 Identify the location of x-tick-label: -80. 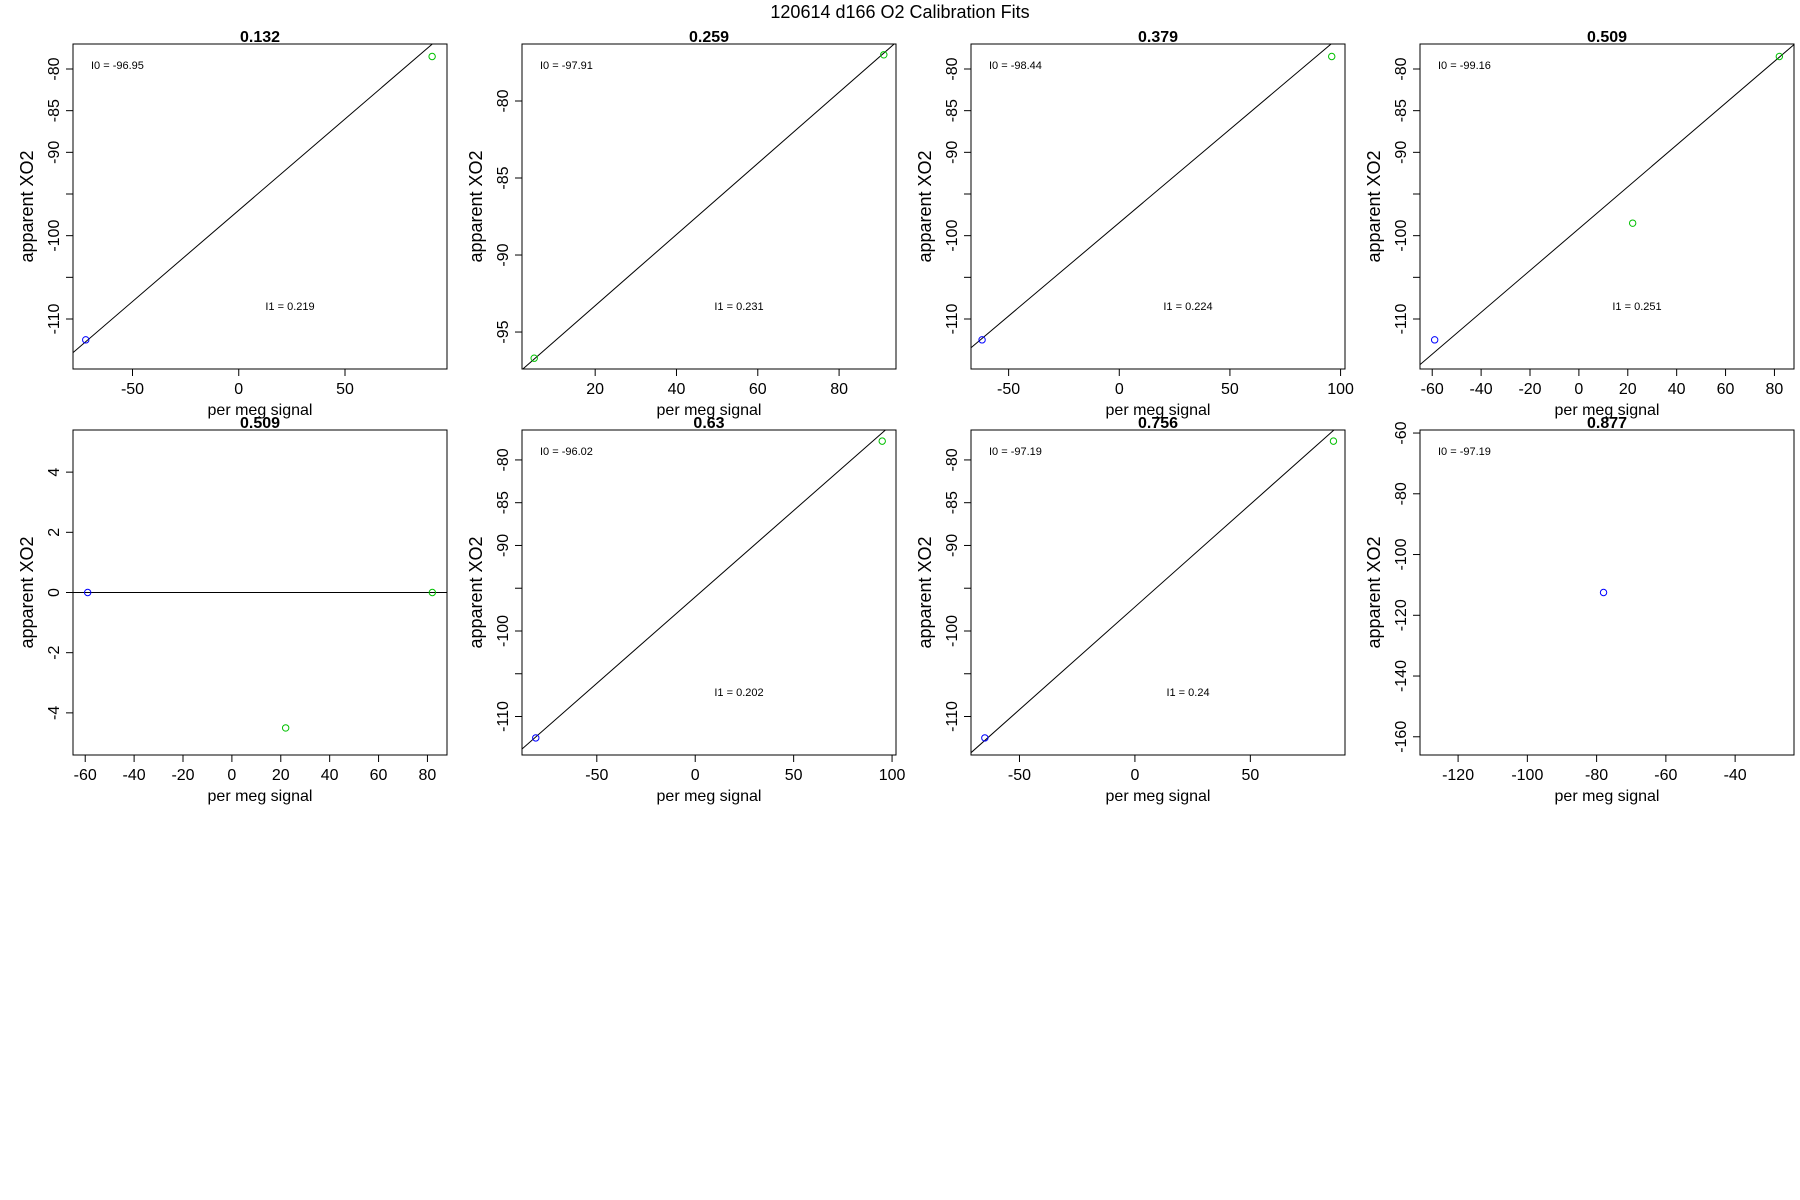
(1596, 775).